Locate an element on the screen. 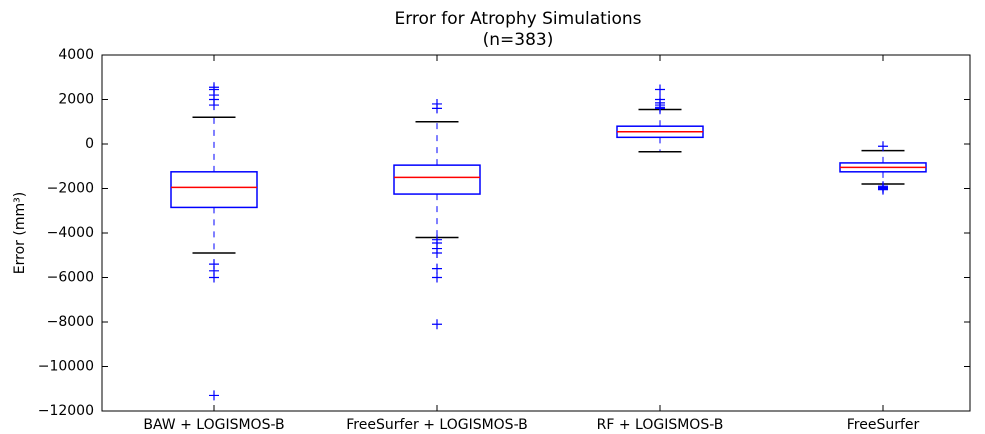 This screenshot has height=434, width=985. y-tick-label: 4000 is located at coordinates (76, 55).